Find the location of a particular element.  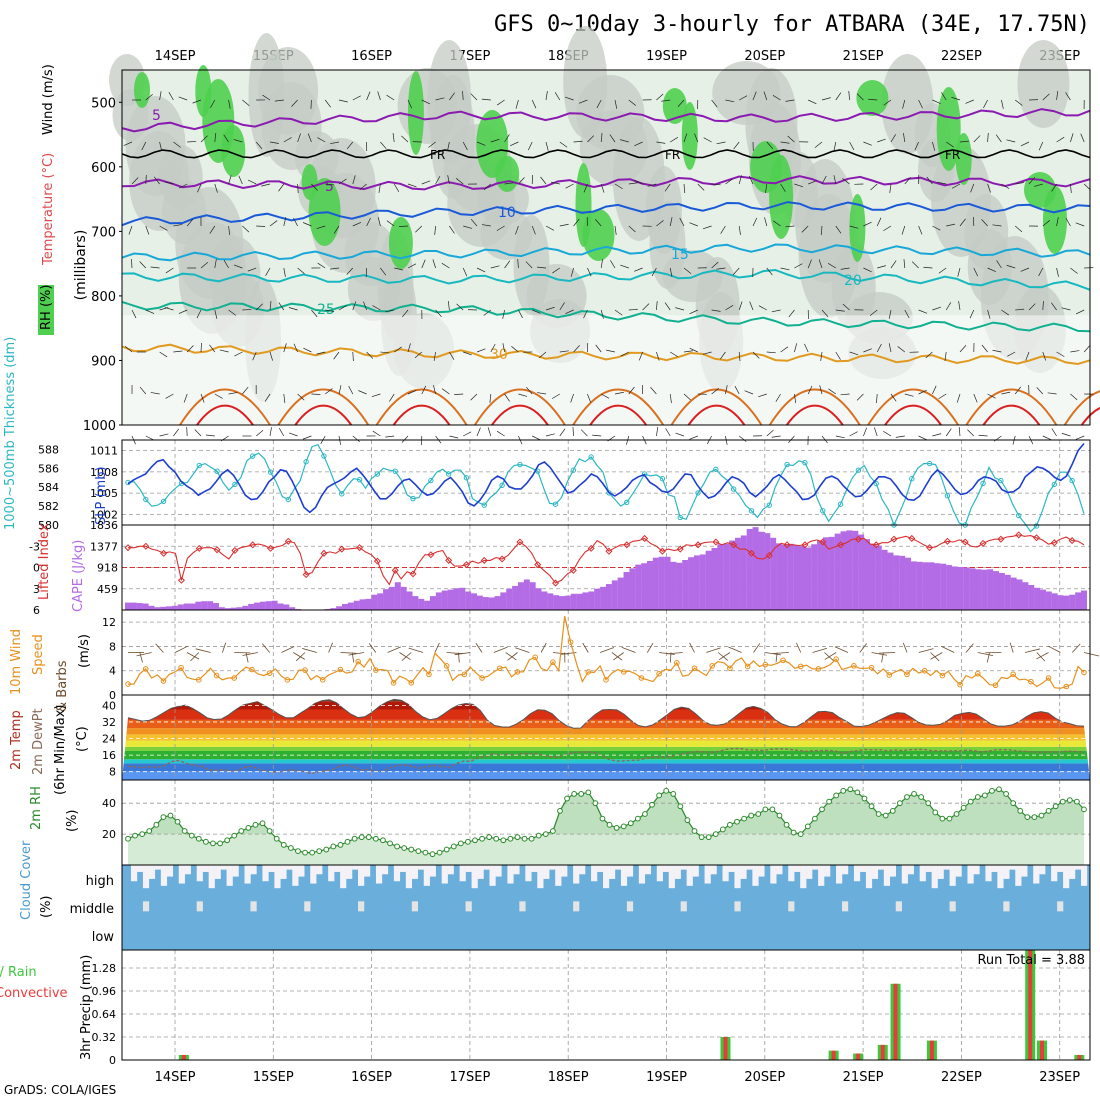

wind-axis-label-2: Speed is located at coordinates (38, 654).